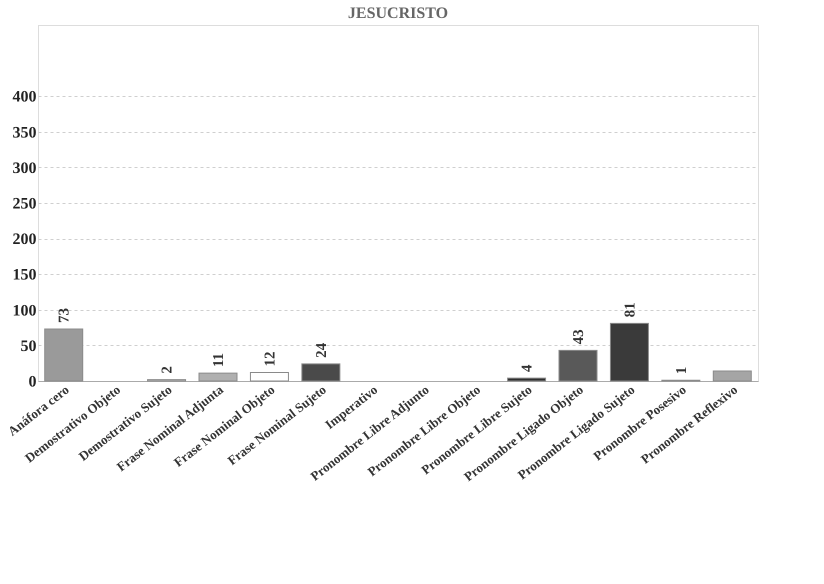  What do you see at coordinates (28, 346) in the screenshot?
I see `y-tick-label: 50` at bounding box center [28, 346].